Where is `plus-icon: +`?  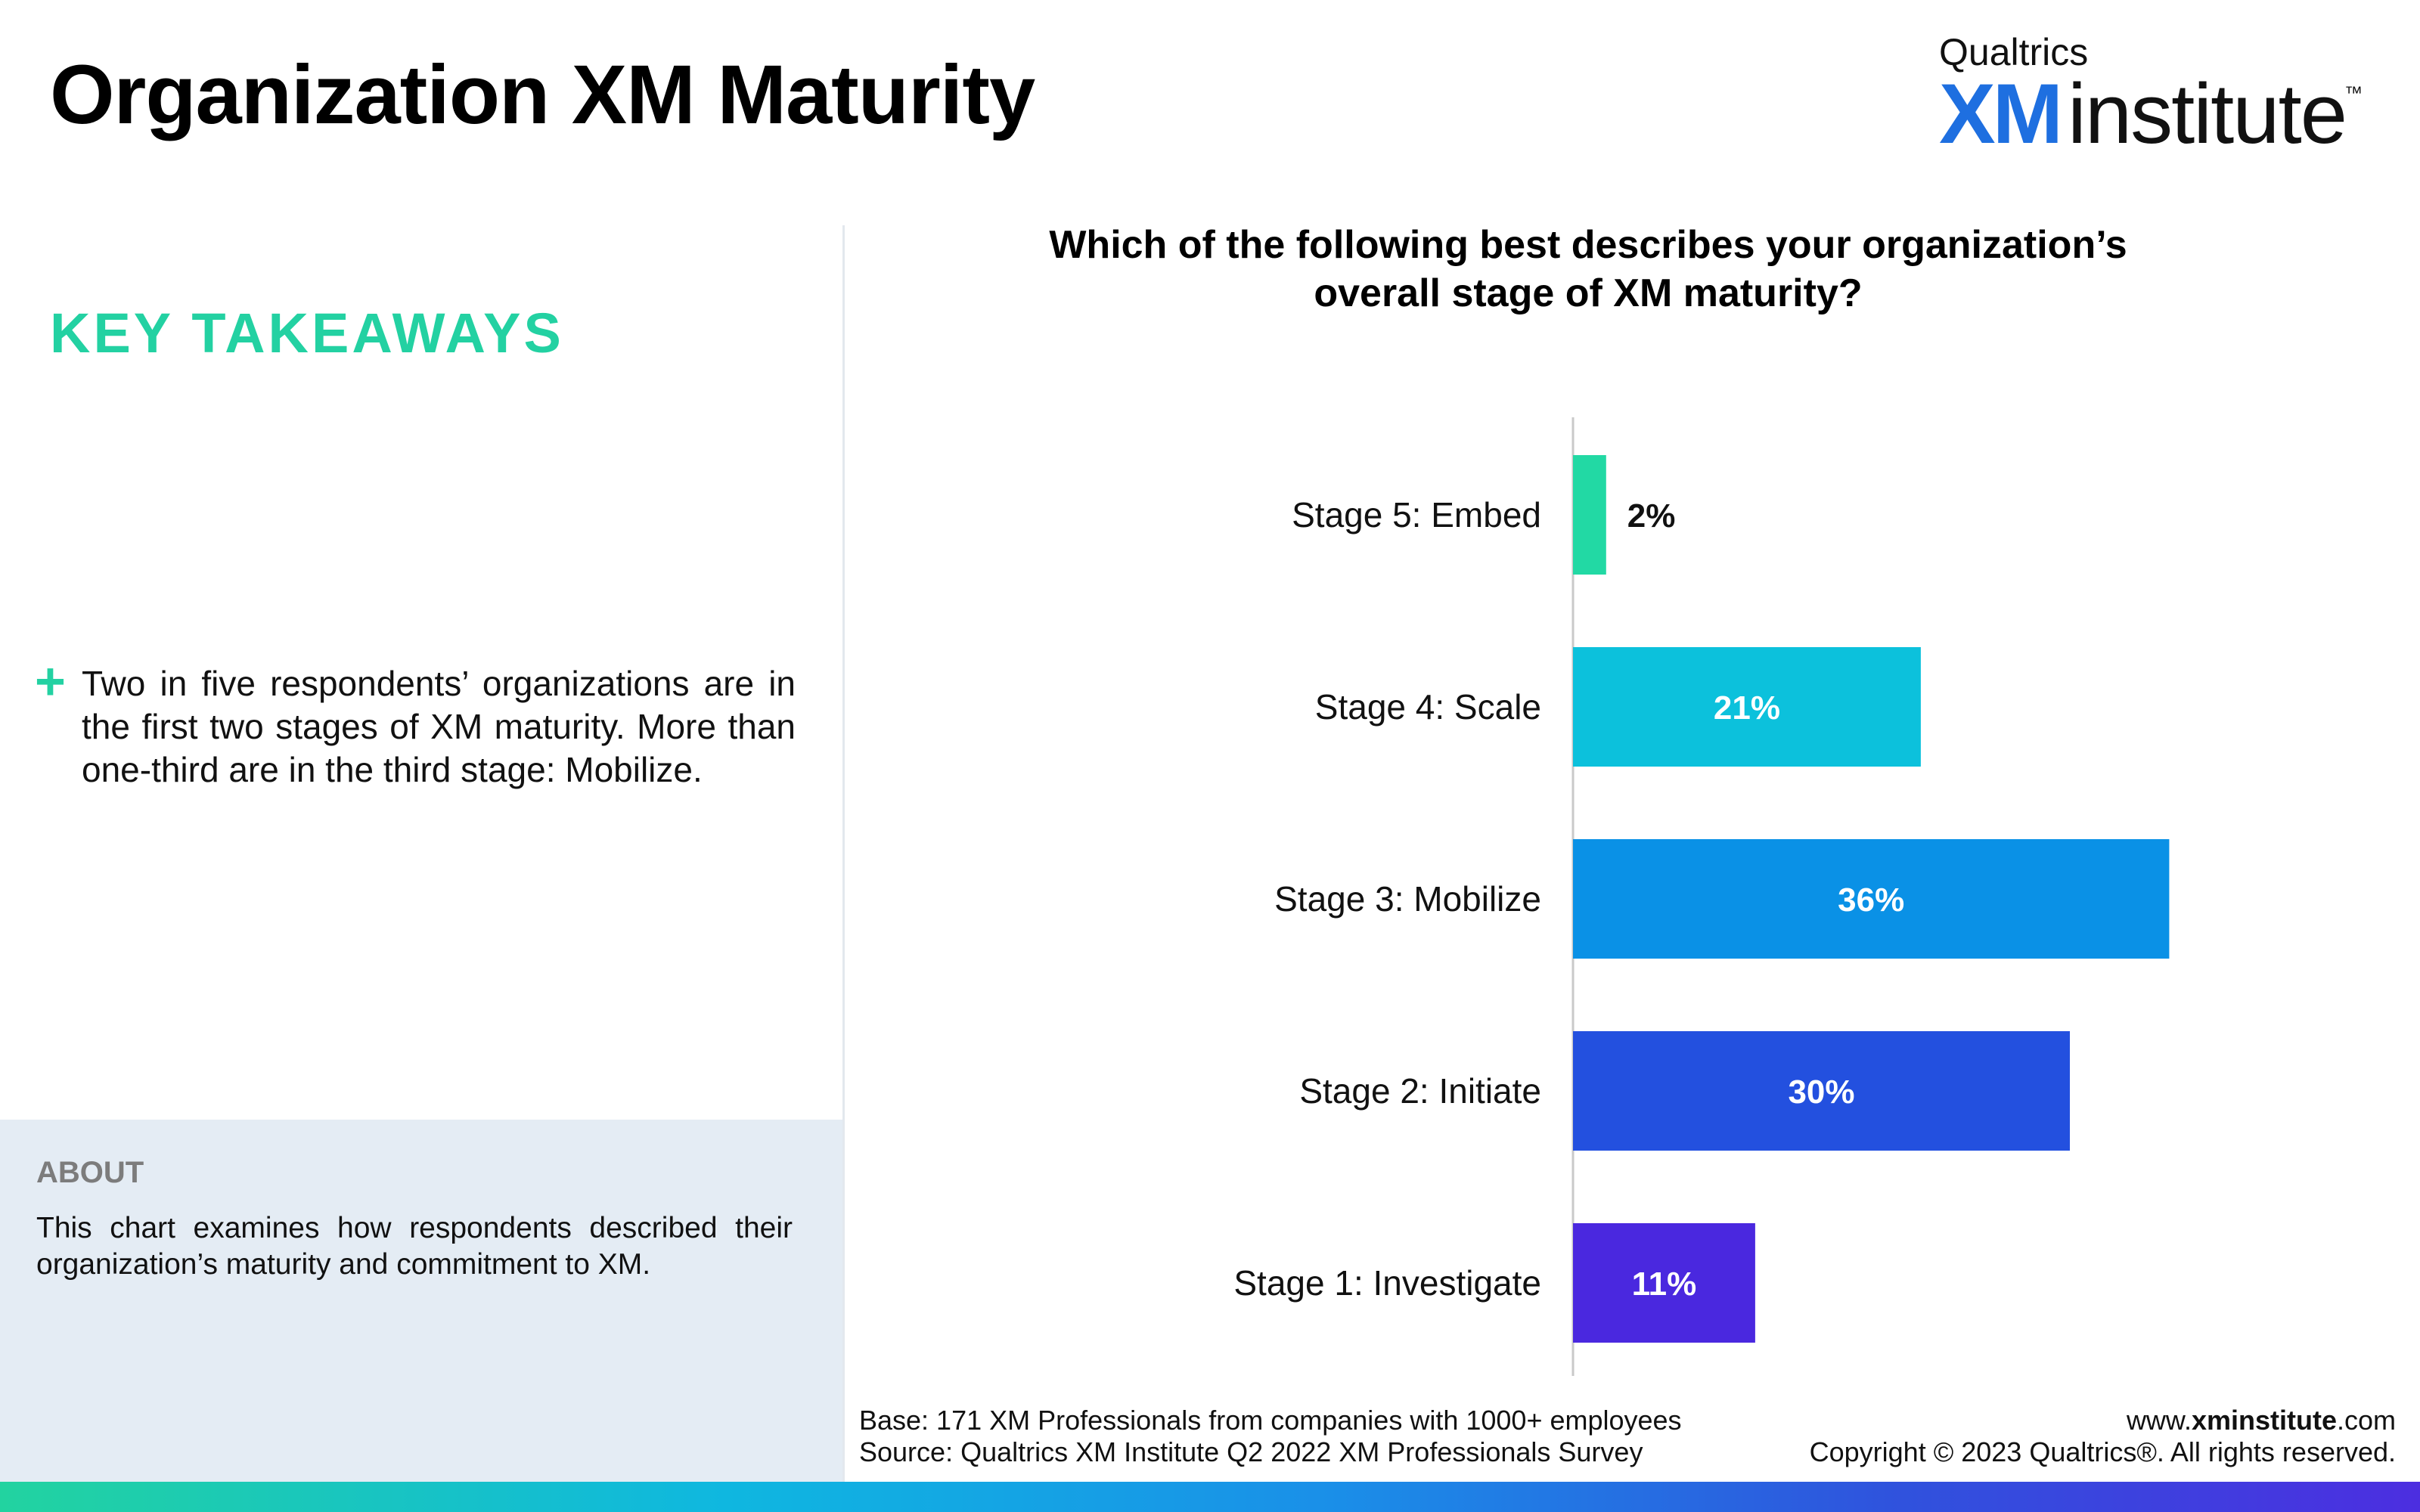 plus-icon: + is located at coordinates (50, 681).